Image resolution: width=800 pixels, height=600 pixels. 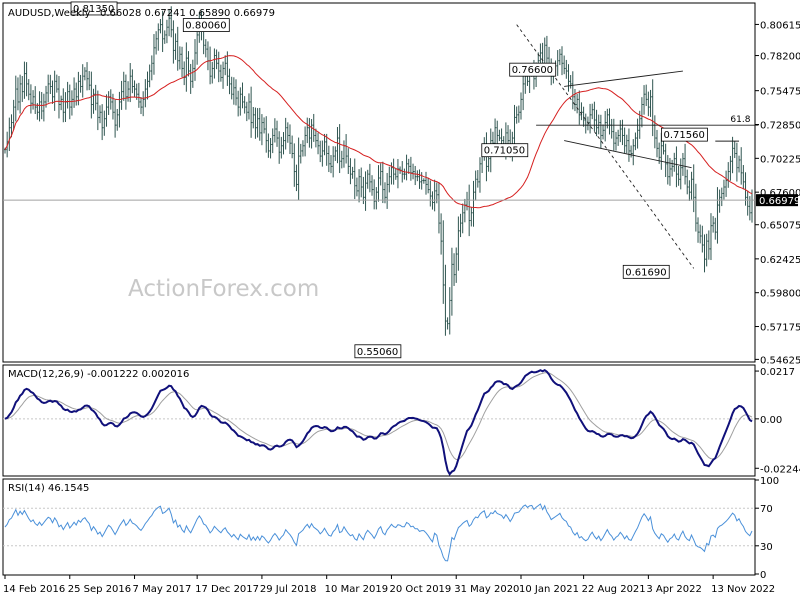 What do you see at coordinates (162, 589) in the screenshot?
I see `x-tick-label: 7 May 2017` at bounding box center [162, 589].